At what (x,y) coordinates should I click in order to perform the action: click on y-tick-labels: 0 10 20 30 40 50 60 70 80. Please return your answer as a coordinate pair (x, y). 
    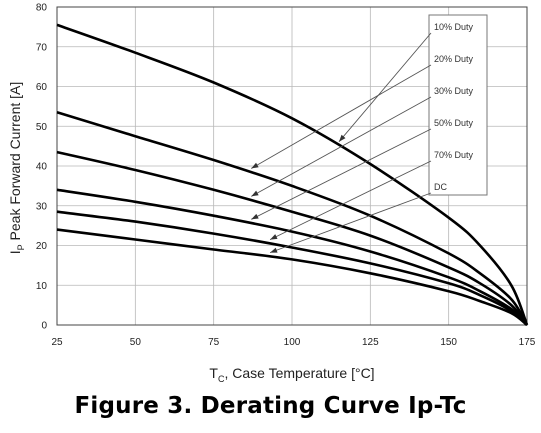
    Looking at the image, I should click on (42, 167).